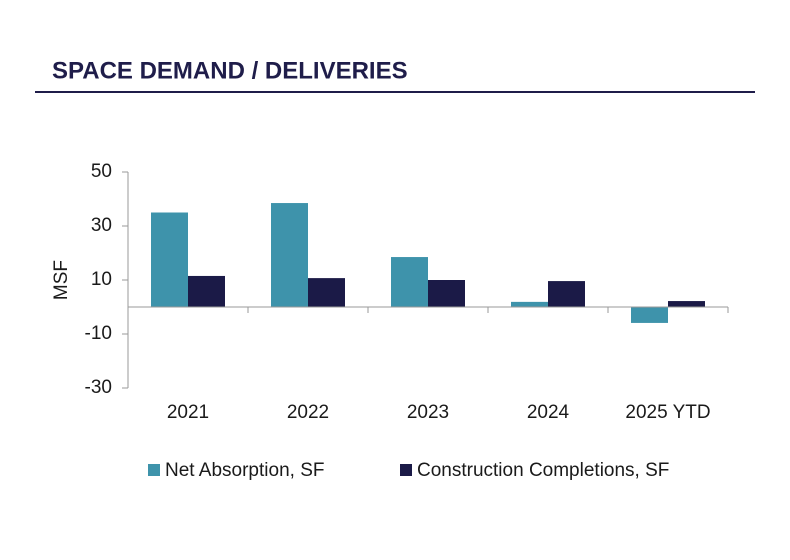 This screenshot has width=790, height=560. Describe the element at coordinates (428, 412) in the screenshot. I see `x-tick-label: 2023` at that location.